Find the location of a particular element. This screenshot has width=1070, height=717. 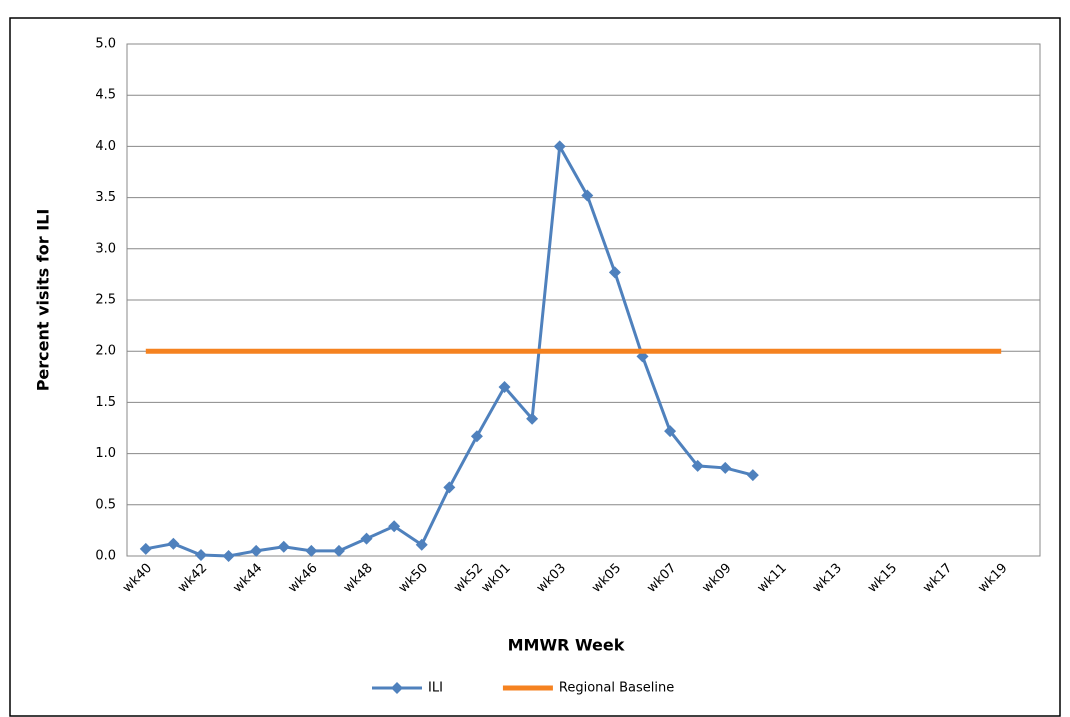

y-tick-label: 1.5 is located at coordinates (105, 402).